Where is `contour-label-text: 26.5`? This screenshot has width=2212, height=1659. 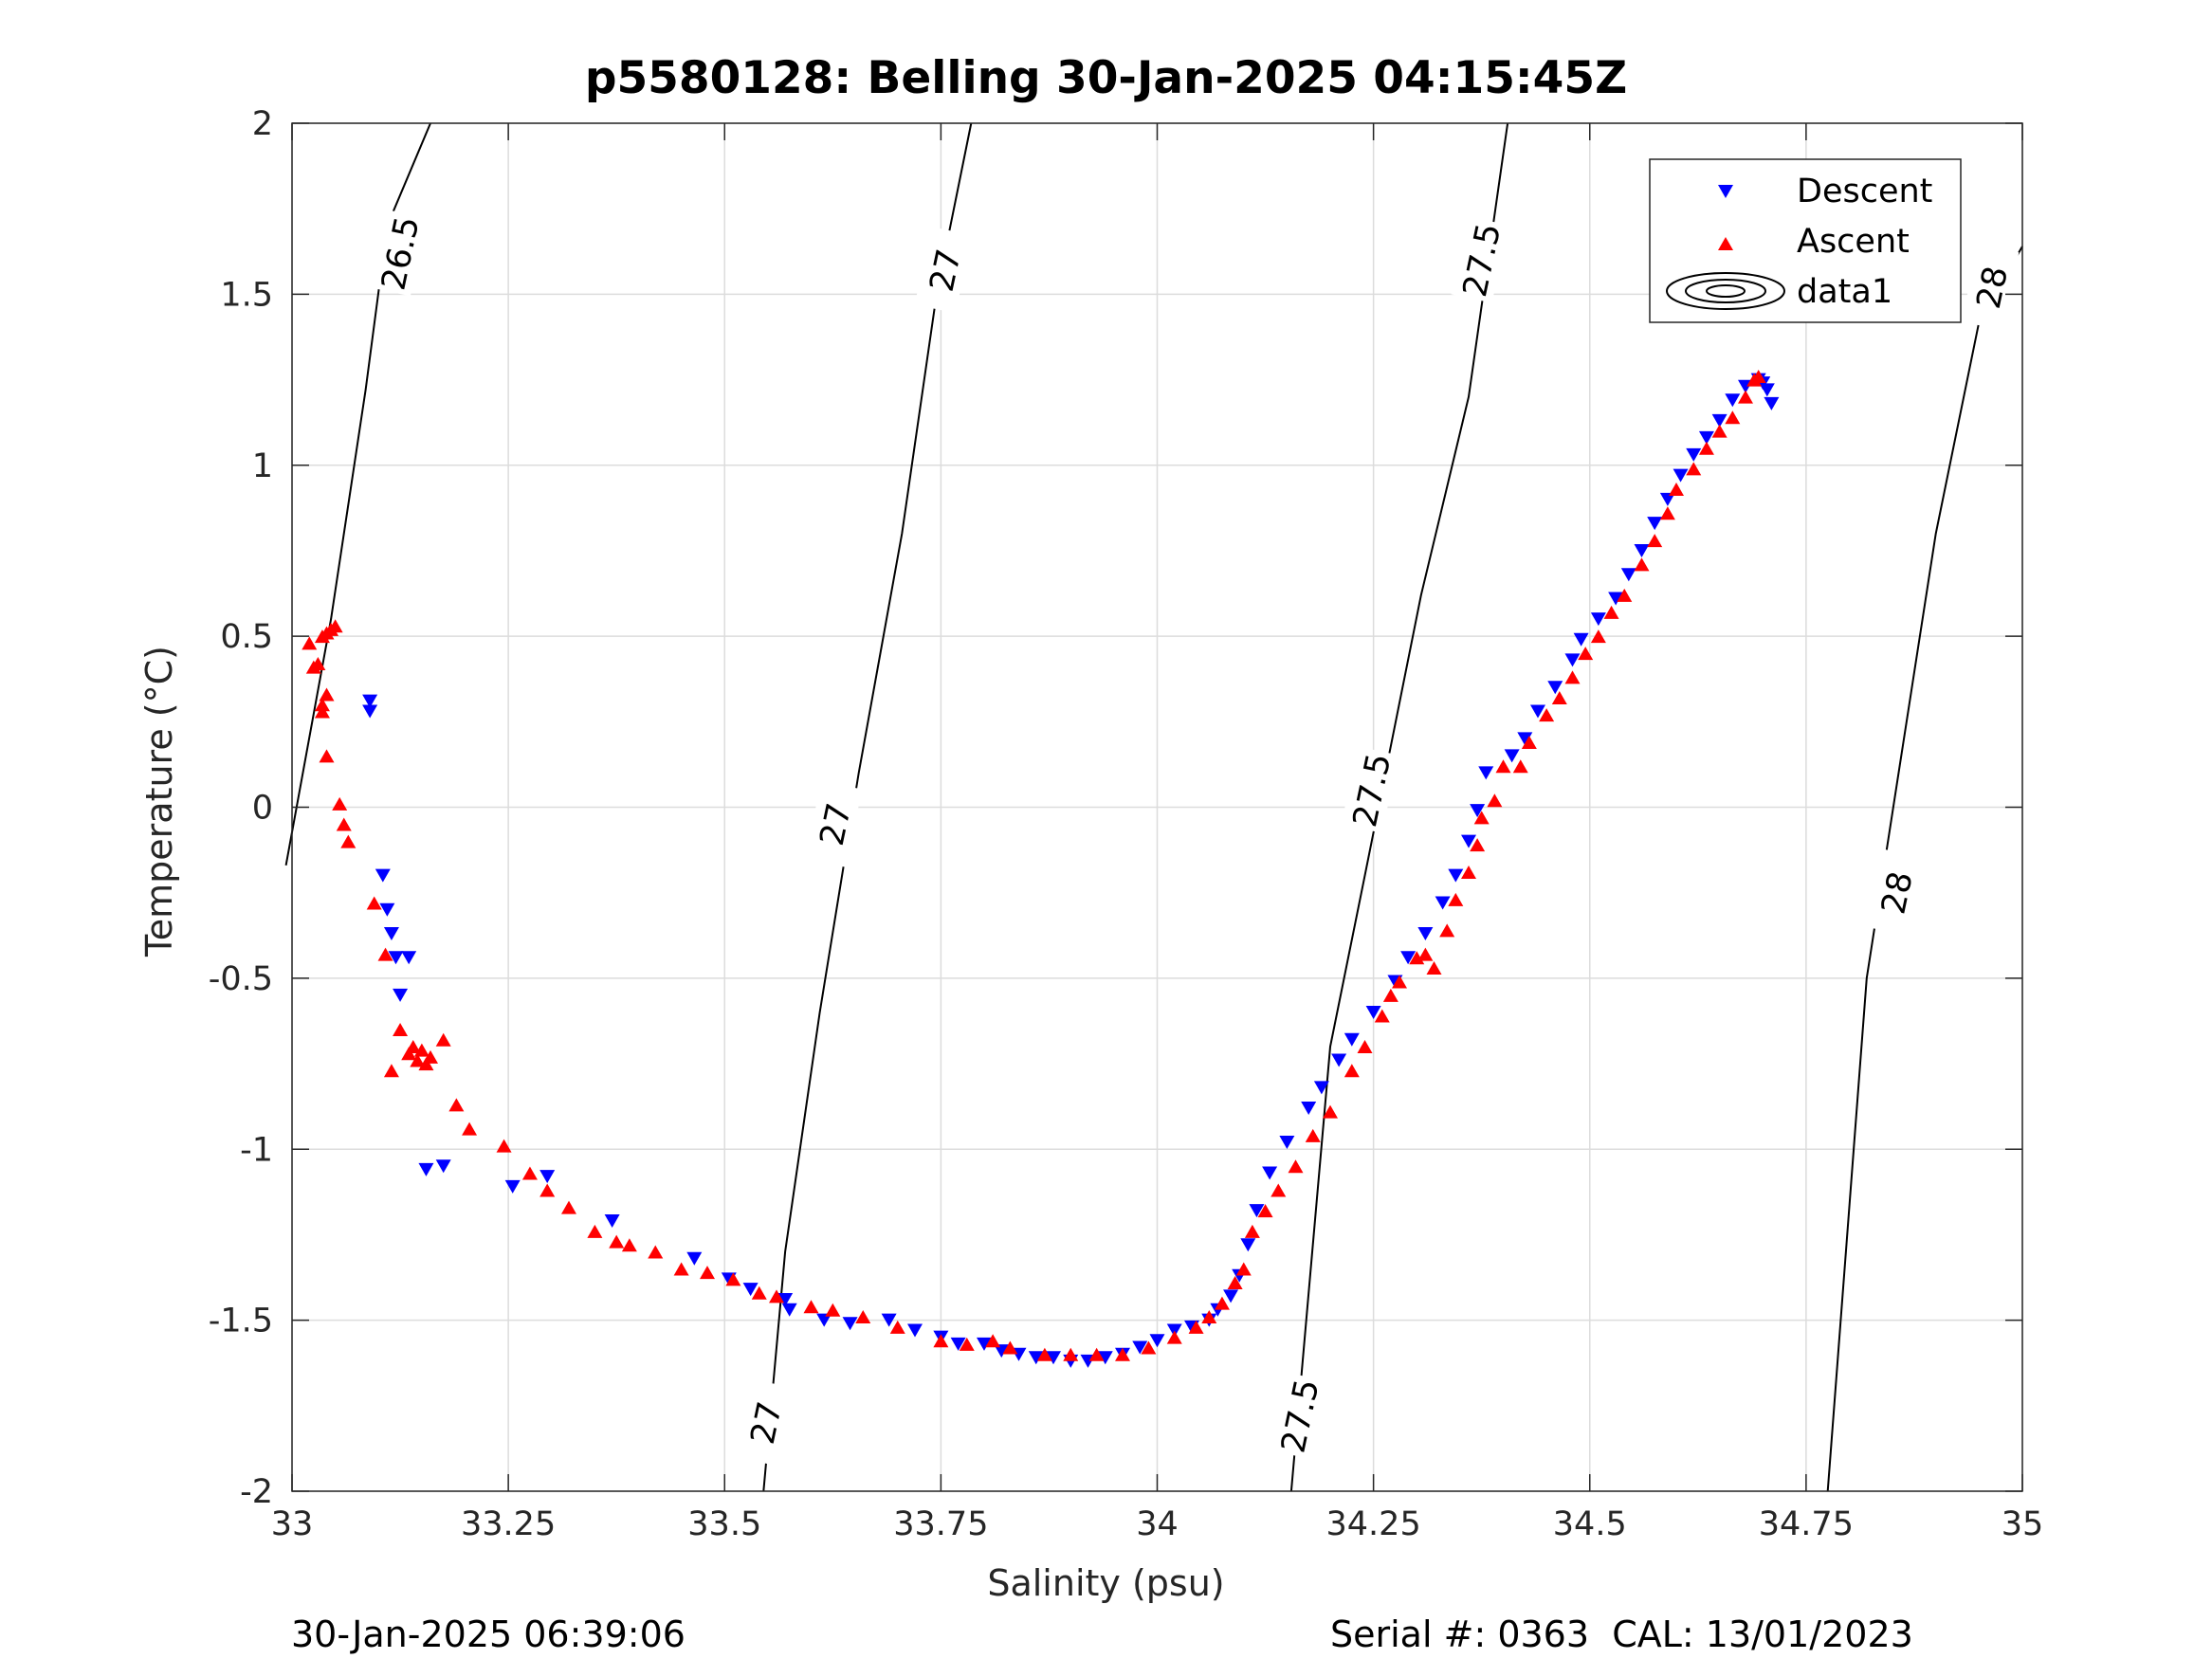 contour-label-text: 26.5 is located at coordinates (401, 253).